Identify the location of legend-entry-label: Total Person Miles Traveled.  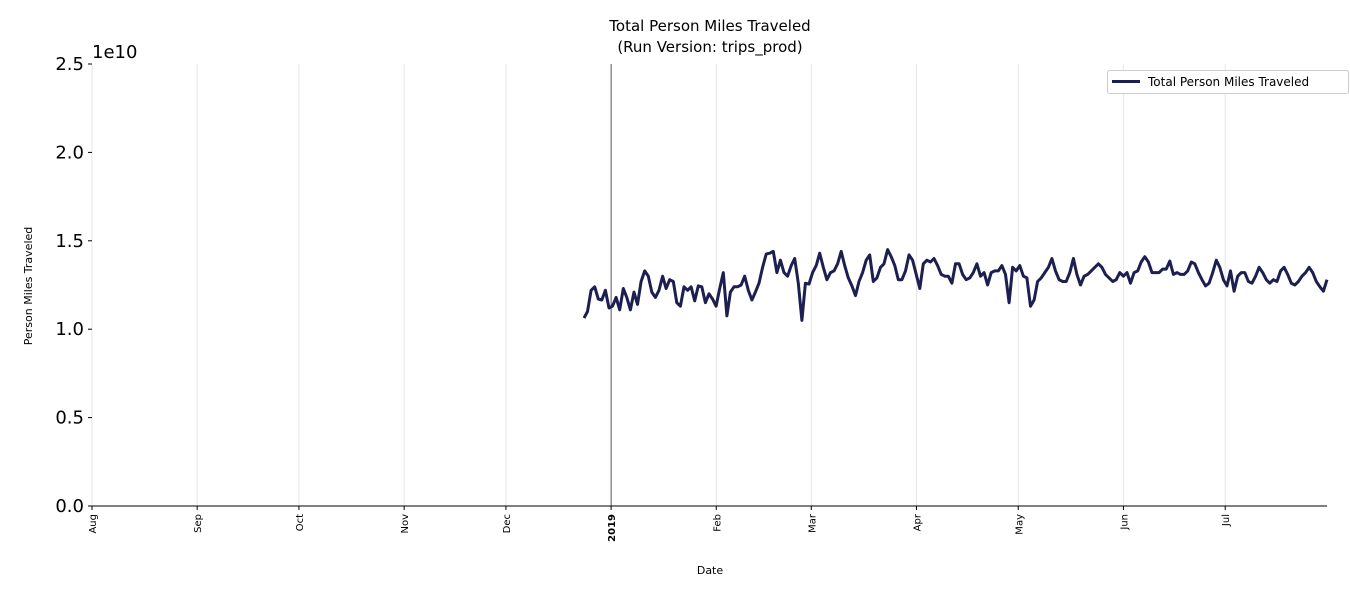
(1228, 82).